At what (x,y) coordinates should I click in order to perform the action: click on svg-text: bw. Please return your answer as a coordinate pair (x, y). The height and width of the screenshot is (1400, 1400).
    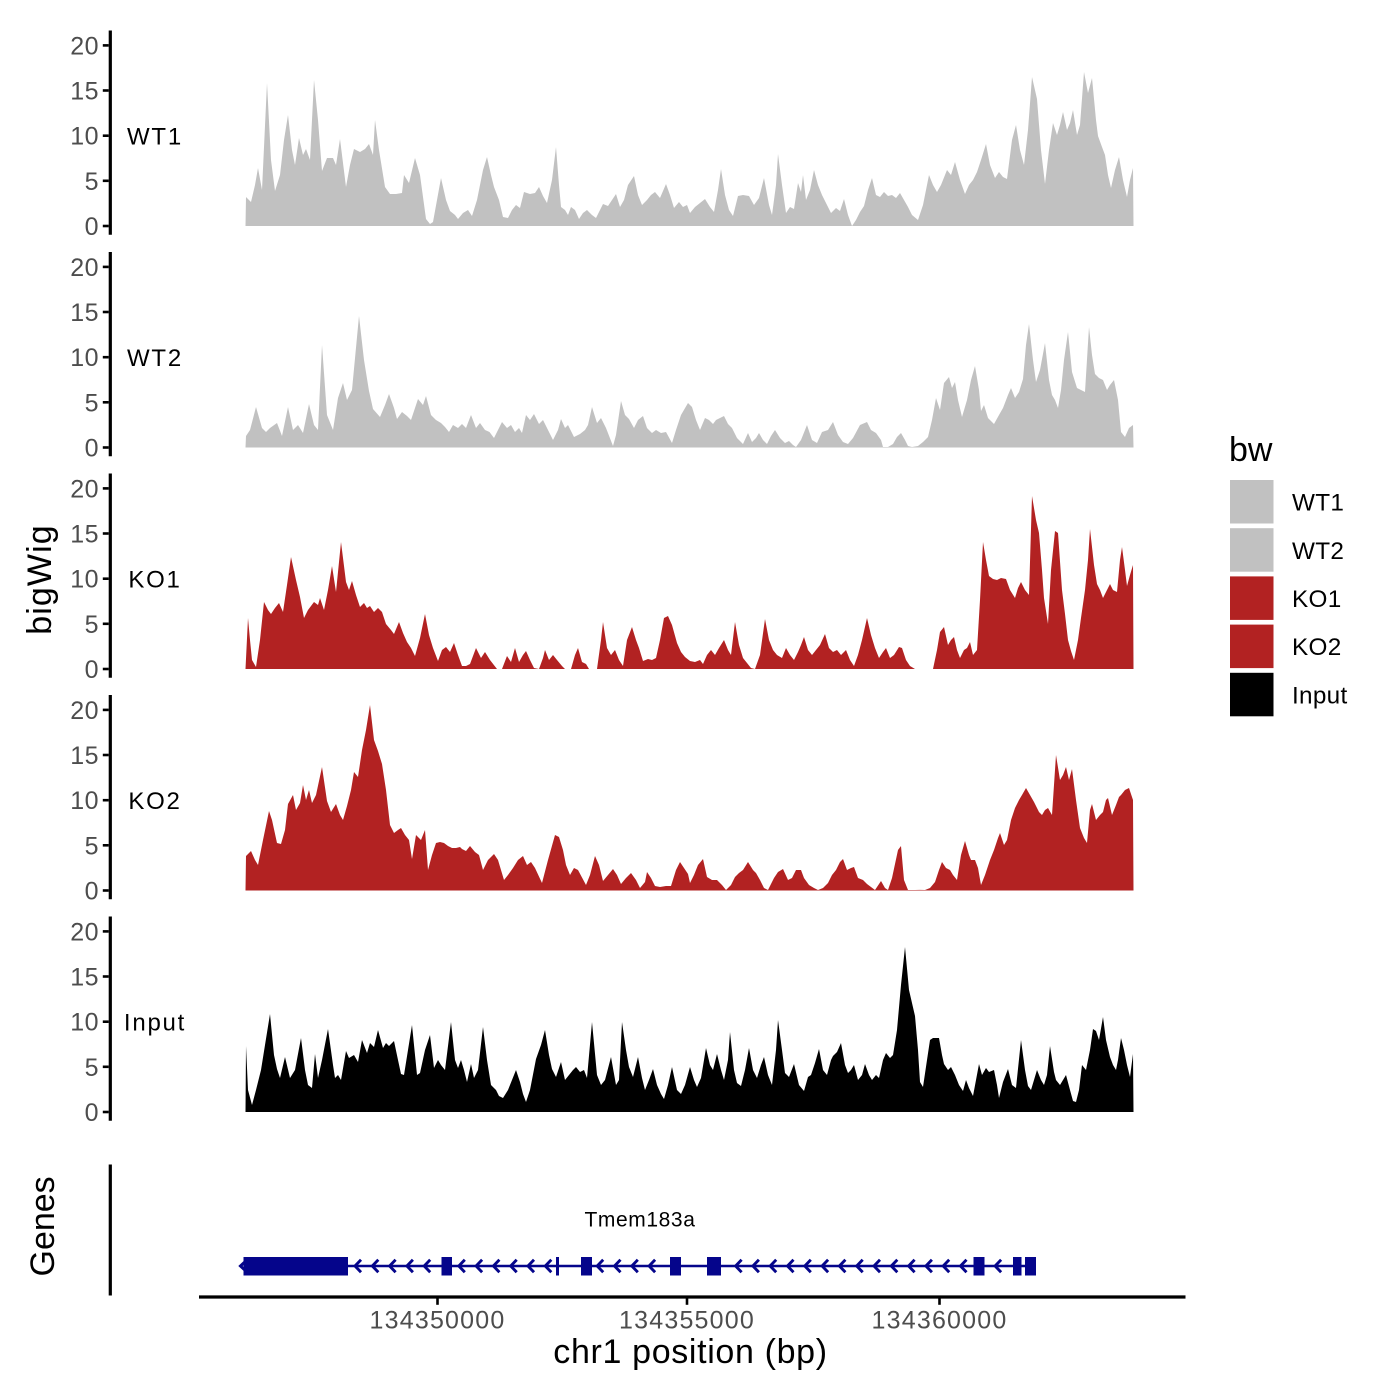
    Looking at the image, I should click on (1251, 450).